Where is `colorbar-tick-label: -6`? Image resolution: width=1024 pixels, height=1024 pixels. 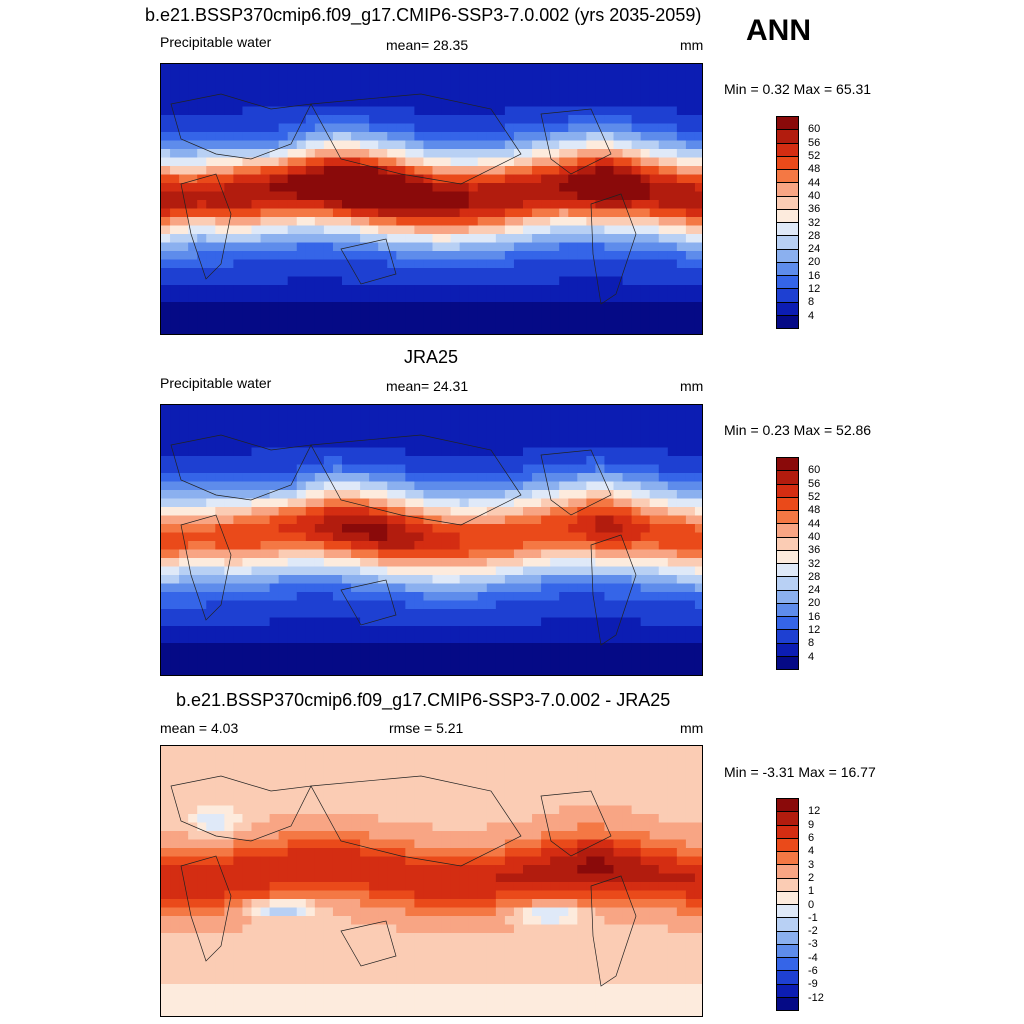 colorbar-tick-label: -6 is located at coordinates (813, 971).